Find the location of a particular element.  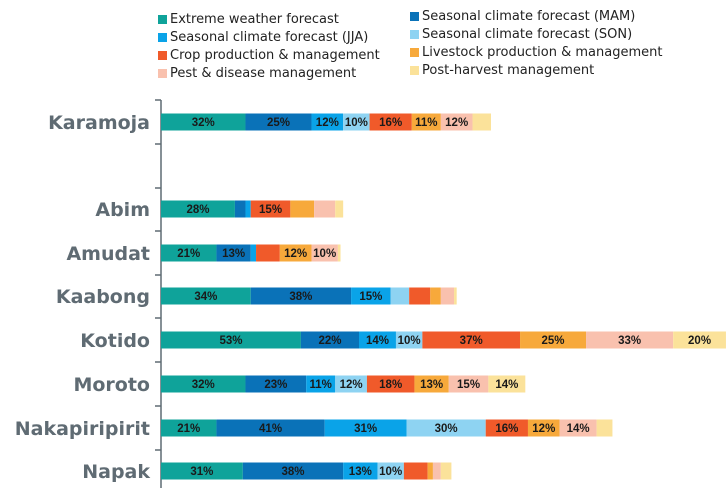

data-label-napak-seasonal-climate-forecast-mam: 38% is located at coordinates (292, 472).